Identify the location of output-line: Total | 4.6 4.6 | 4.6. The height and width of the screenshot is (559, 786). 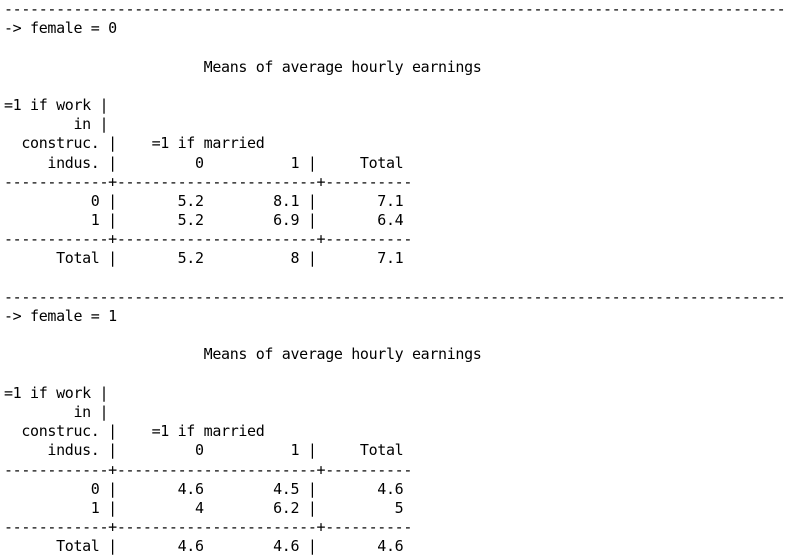
(204, 546).